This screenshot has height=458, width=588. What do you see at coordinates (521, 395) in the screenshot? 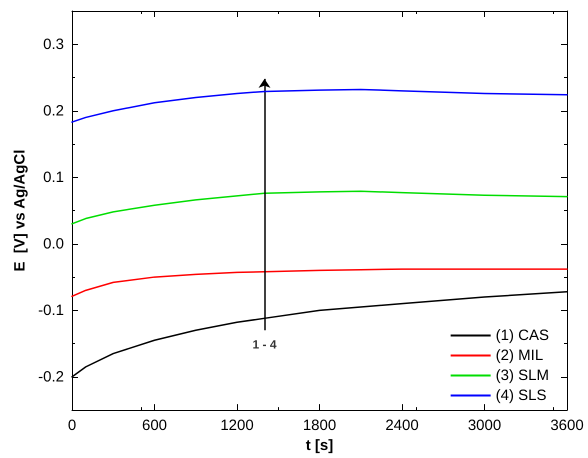
I see `legend-label: (4) SLS` at bounding box center [521, 395].